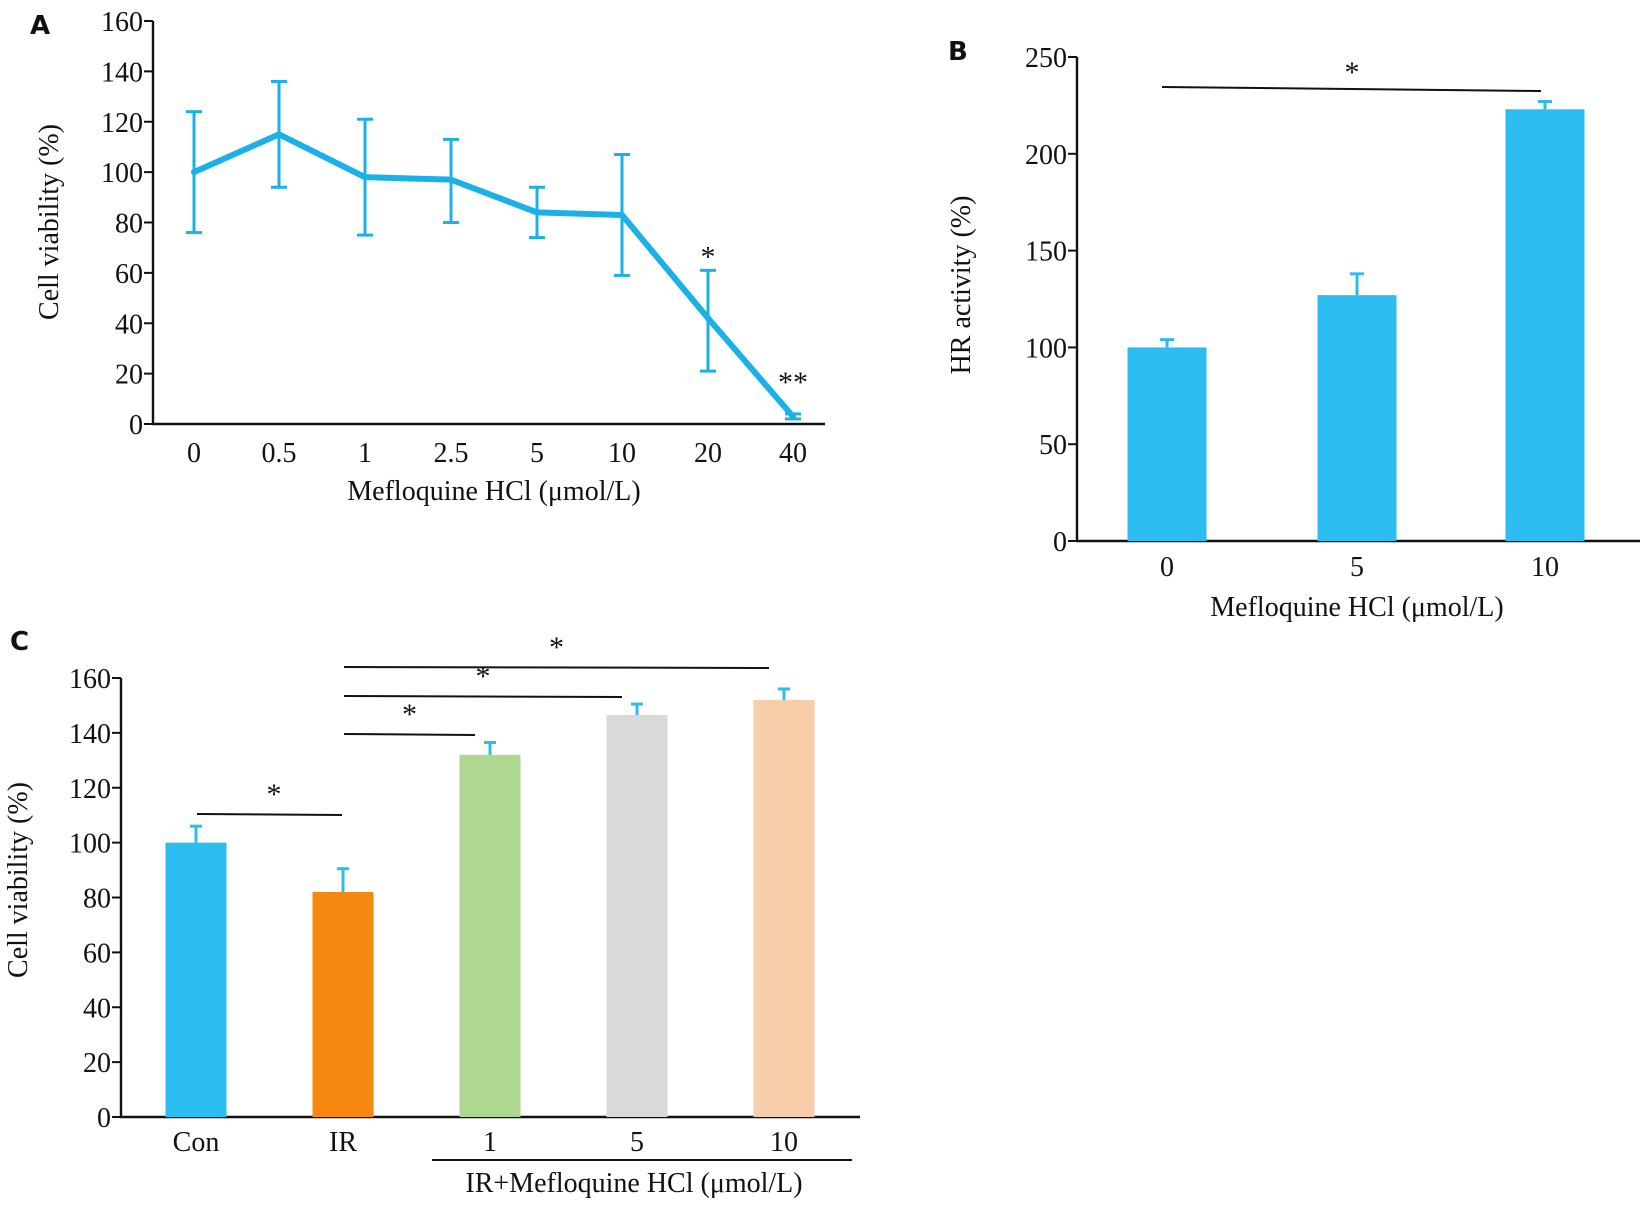 This screenshot has height=1210, width=1647. Describe the element at coordinates (958, 52) in the screenshot. I see `panel-label-b: B` at that location.